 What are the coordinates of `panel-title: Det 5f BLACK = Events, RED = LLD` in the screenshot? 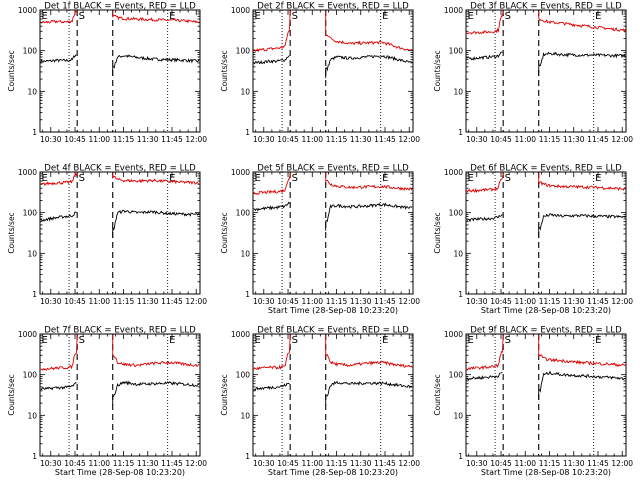 It's located at (333, 169).